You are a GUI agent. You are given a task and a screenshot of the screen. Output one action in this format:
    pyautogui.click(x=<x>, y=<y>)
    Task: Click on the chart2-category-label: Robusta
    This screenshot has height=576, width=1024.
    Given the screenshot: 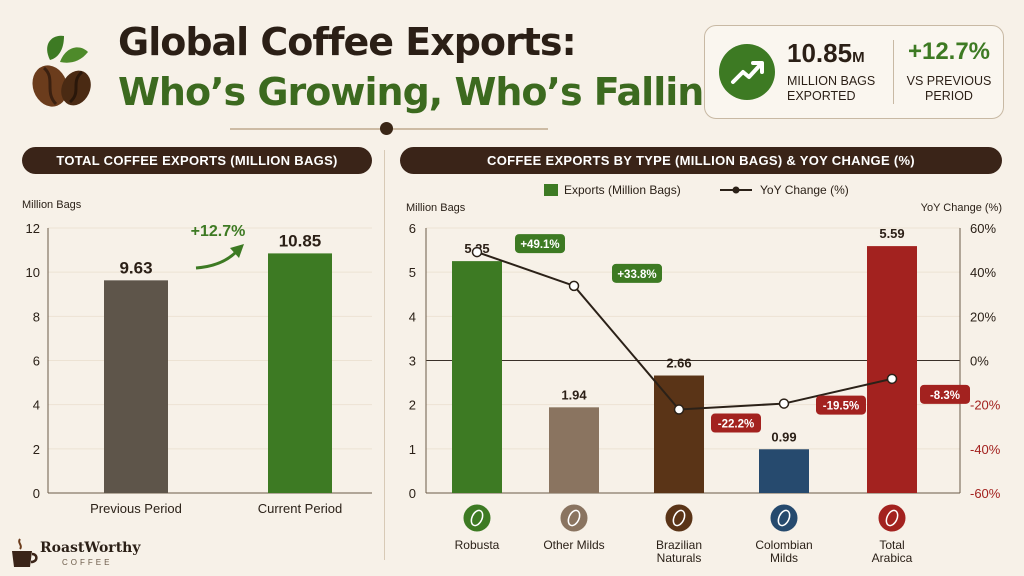 What is the action you would take?
    pyautogui.click(x=477, y=545)
    